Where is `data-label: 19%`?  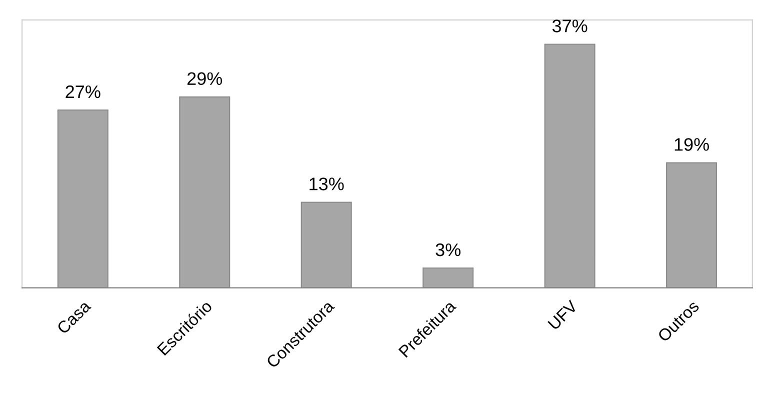
data-label: 19% is located at coordinates (691, 144).